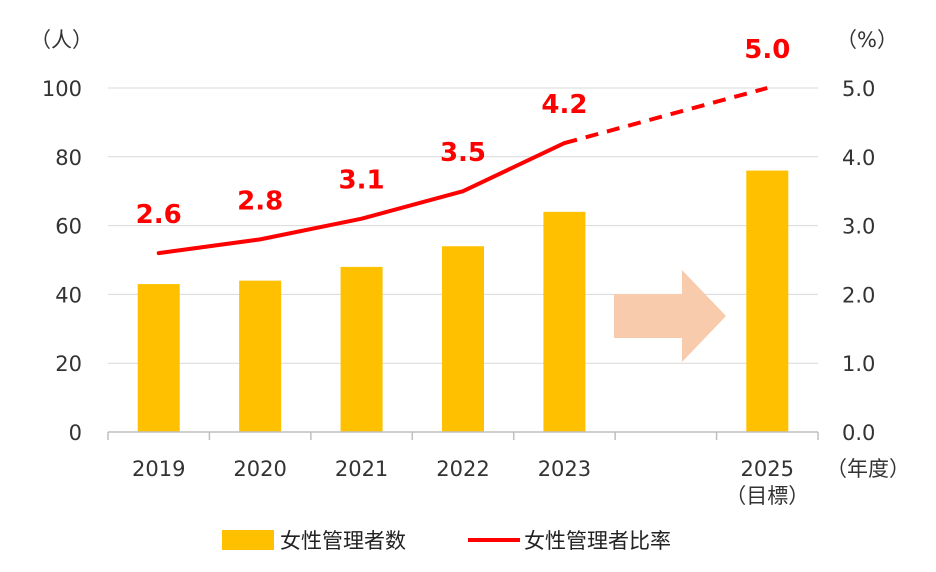 Image resolution: width=936 pixels, height=572 pixels. I want to click on y-right-tick-label: 3.0, so click(858, 227).